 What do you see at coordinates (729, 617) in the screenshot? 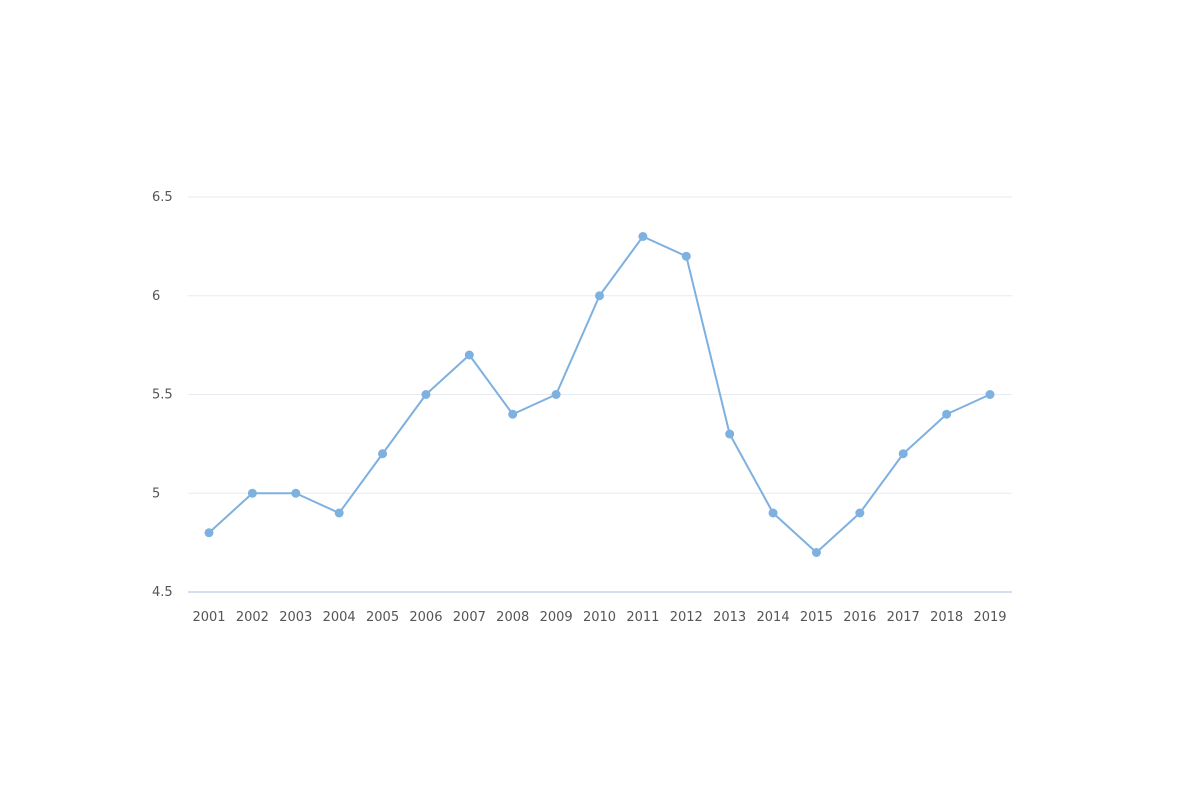
I see `x-tick-label: 2013` at bounding box center [729, 617].